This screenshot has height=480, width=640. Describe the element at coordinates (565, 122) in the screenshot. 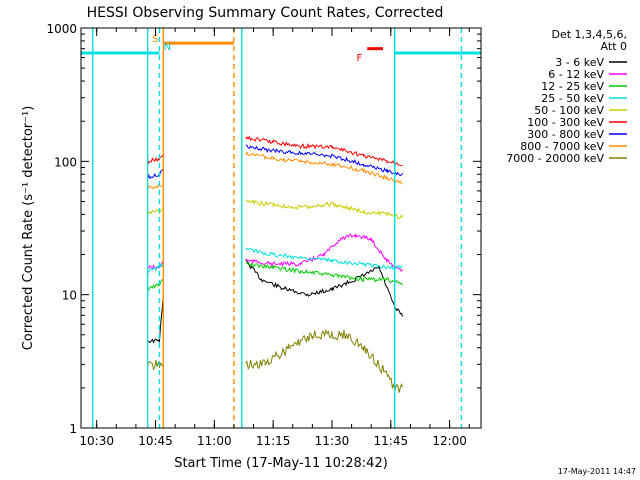

I see `legend-label-5: 100 - 300 keV` at that location.